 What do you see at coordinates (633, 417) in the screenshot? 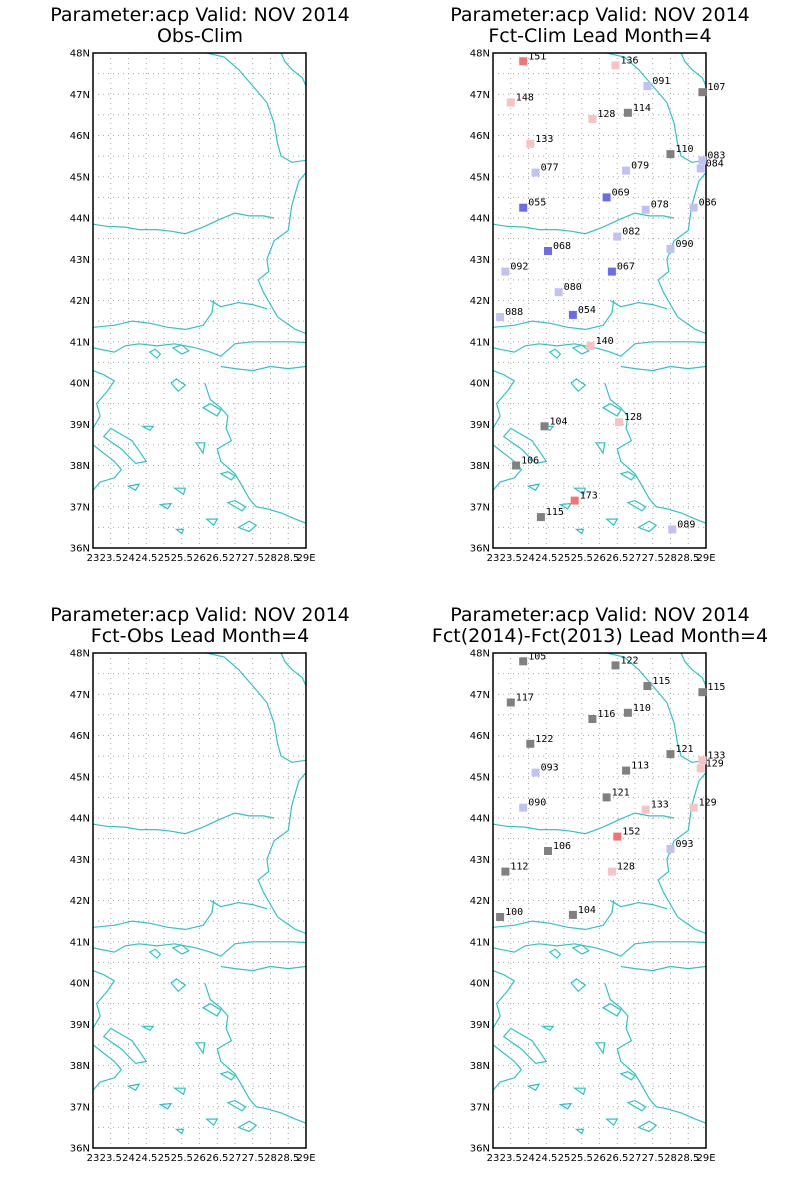
I see `station-value-label: 128` at bounding box center [633, 417].